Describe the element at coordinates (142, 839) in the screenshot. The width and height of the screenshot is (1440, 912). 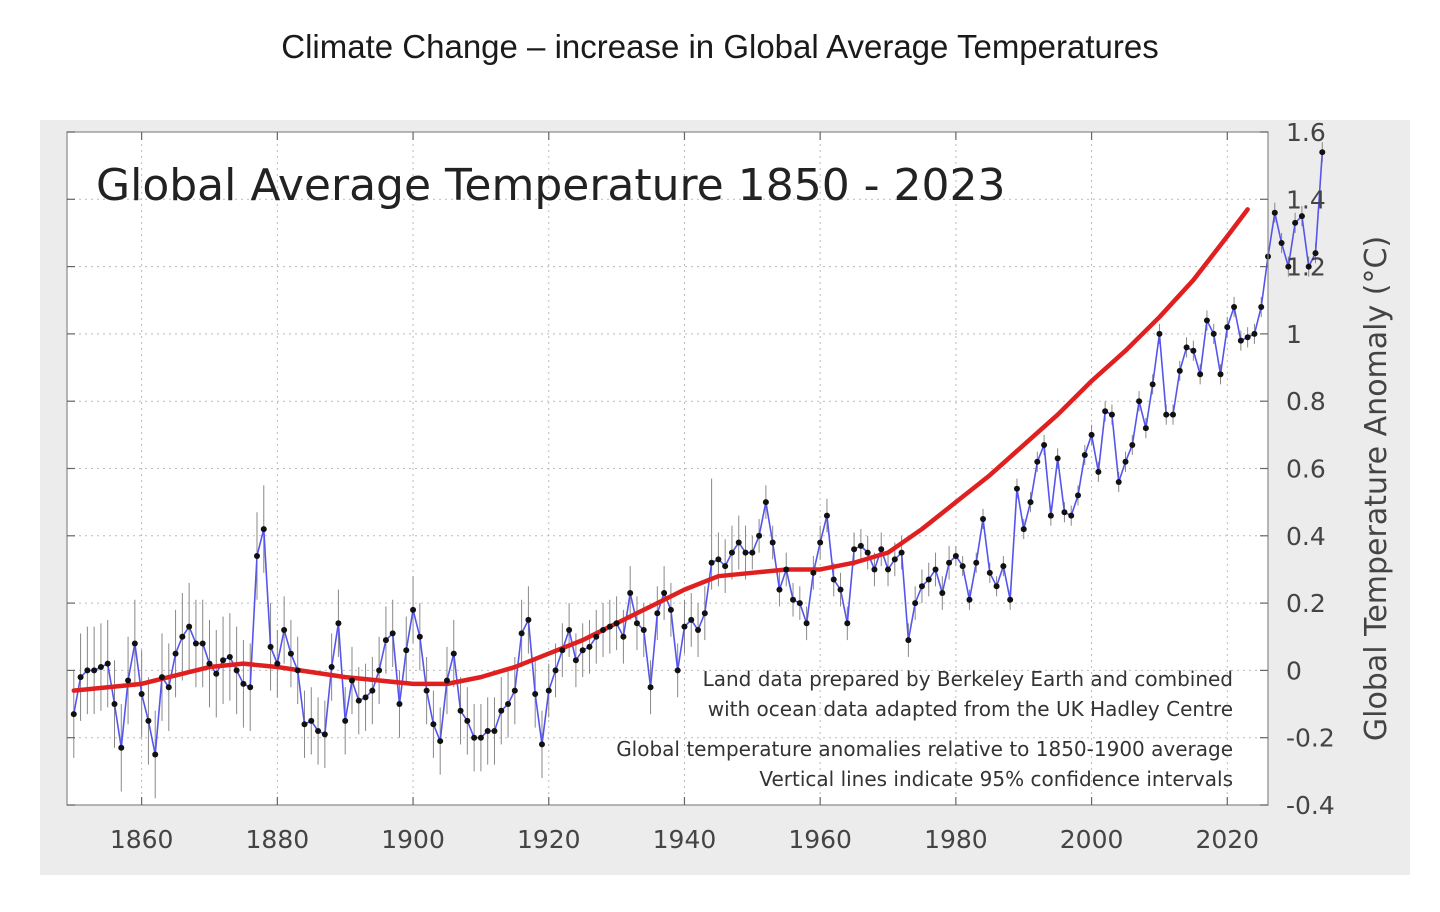
I see `x-tick-label: 1860` at that location.